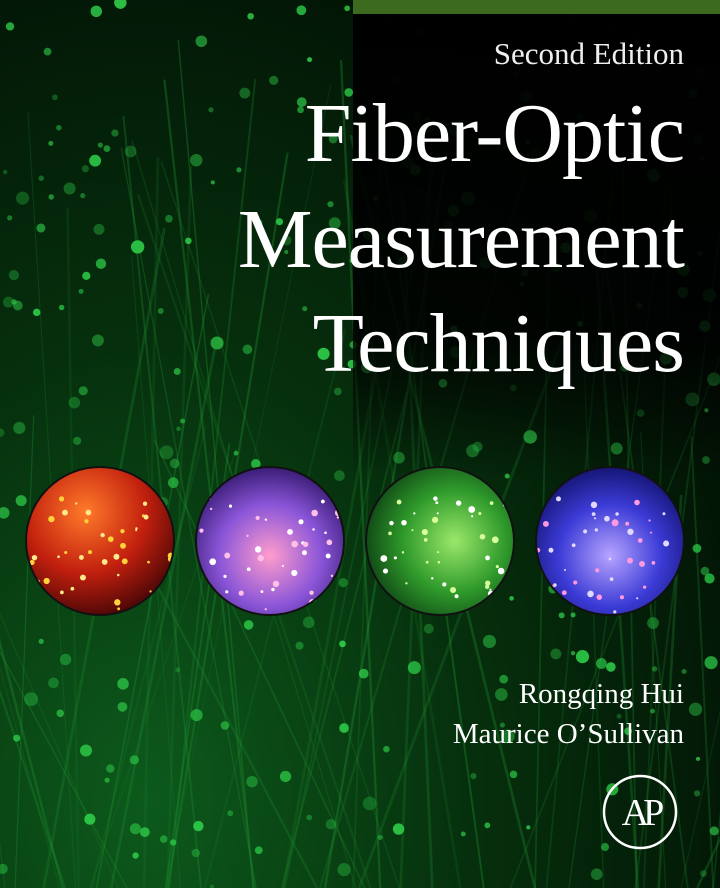 Image resolution: width=720 pixels, height=888 pixels. Describe the element at coordinates (601, 694) in the screenshot. I see `author-1: Rongqing Hui` at that location.